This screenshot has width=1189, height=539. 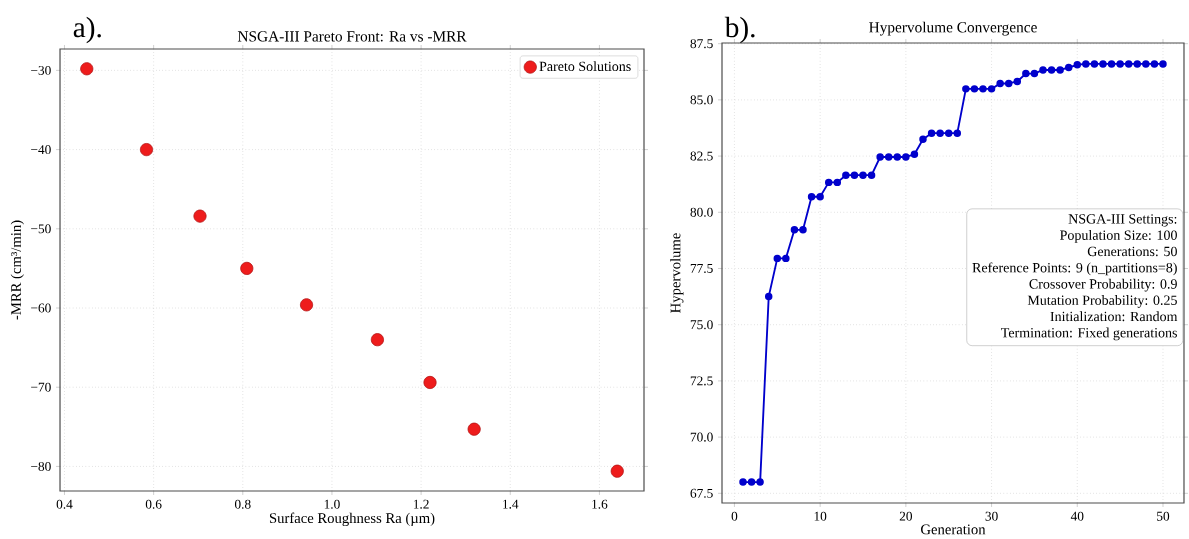 I want to click on annotation: NSGA-III Settings:, so click(x=1122, y=220).